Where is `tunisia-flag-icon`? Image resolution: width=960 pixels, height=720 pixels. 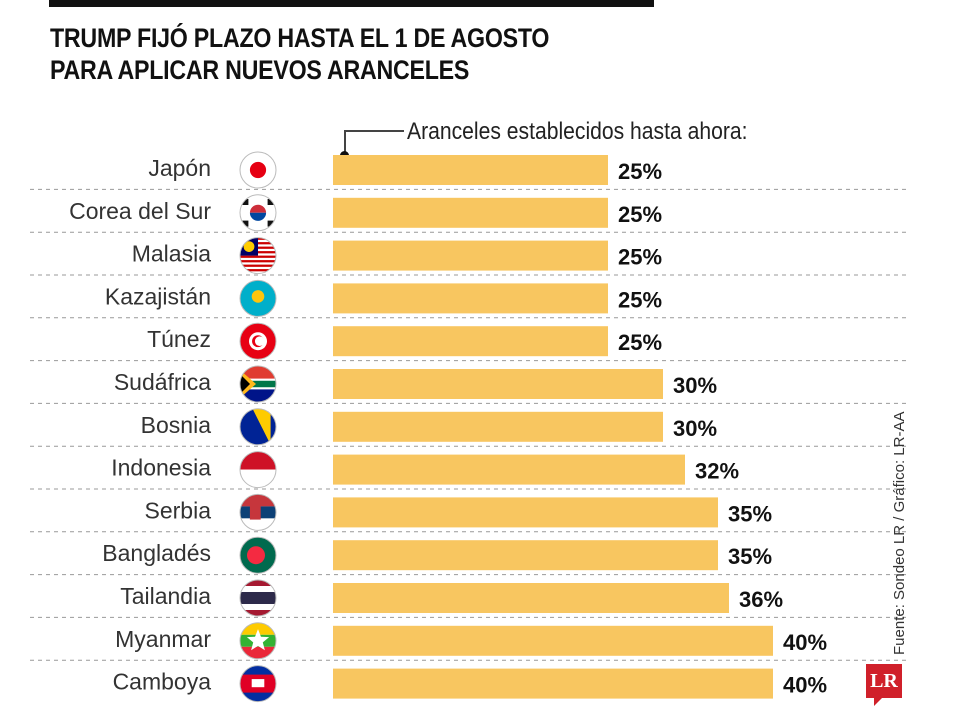
tunisia-flag-icon is located at coordinates (258, 341).